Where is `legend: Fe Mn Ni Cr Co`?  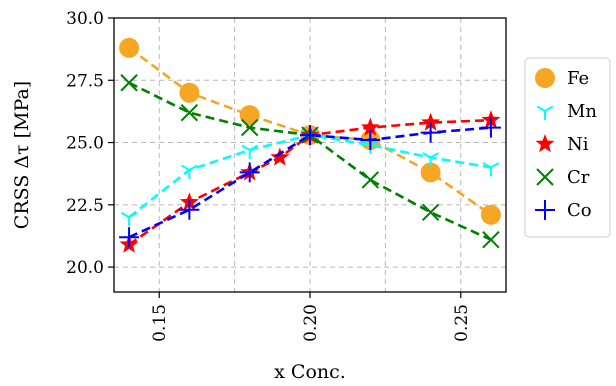 legend: Fe Mn Ni Cr Co is located at coordinates (567, 147).